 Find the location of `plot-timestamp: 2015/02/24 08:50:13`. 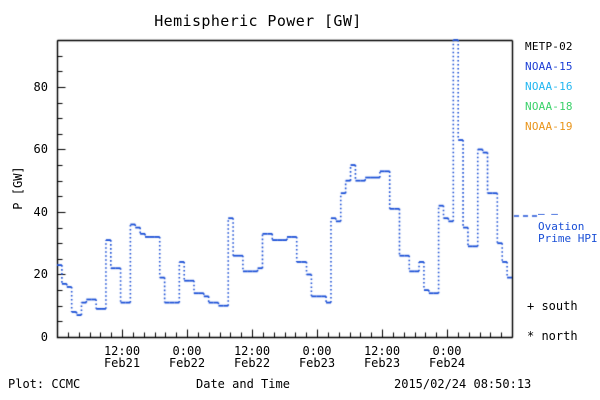

plot-timestamp: 2015/02/24 08:50:13 is located at coordinates (463, 384).